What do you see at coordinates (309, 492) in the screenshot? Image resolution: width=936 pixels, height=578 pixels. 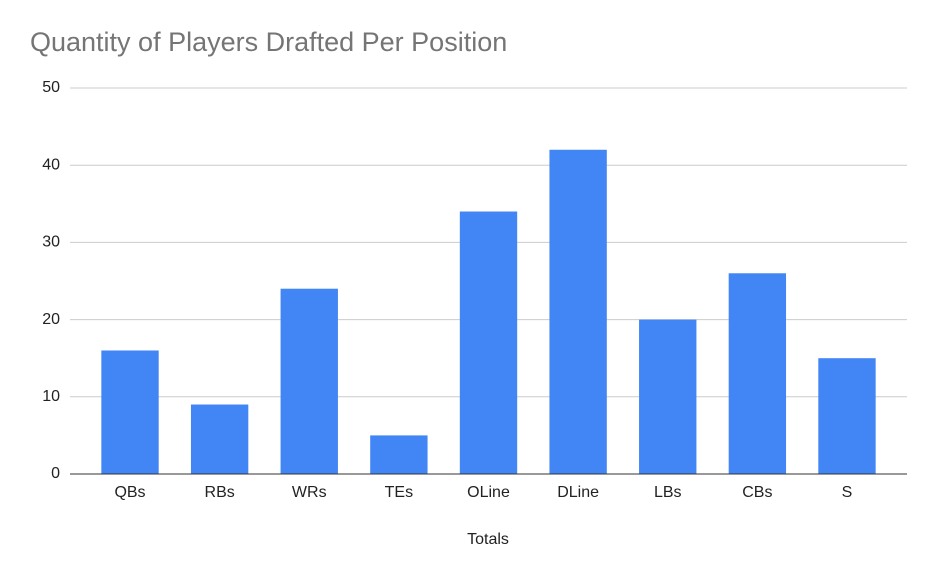 I see `x-tick-label: WRs` at bounding box center [309, 492].